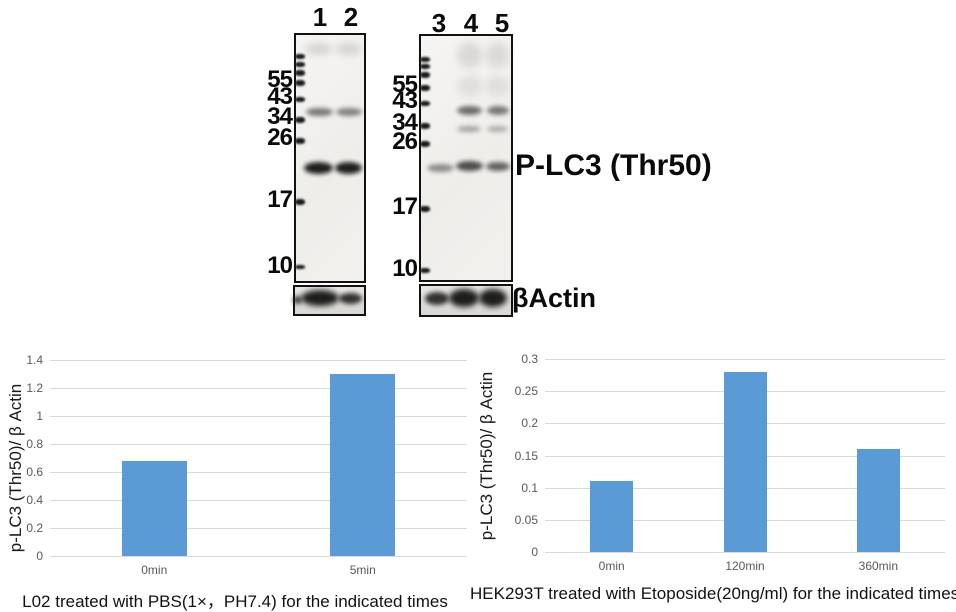  I want to click on bactin-band-lane5, so click(493, 298).